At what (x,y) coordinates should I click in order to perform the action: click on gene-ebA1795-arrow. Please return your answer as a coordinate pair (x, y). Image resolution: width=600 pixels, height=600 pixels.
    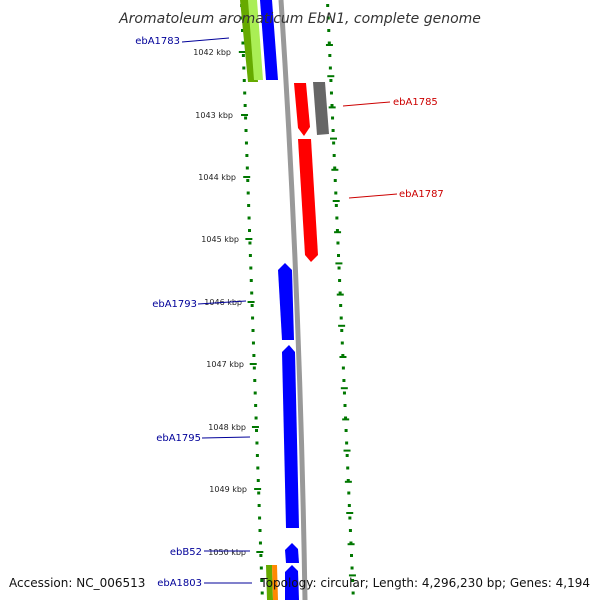
    Looking at the image, I should click on (290, 436).